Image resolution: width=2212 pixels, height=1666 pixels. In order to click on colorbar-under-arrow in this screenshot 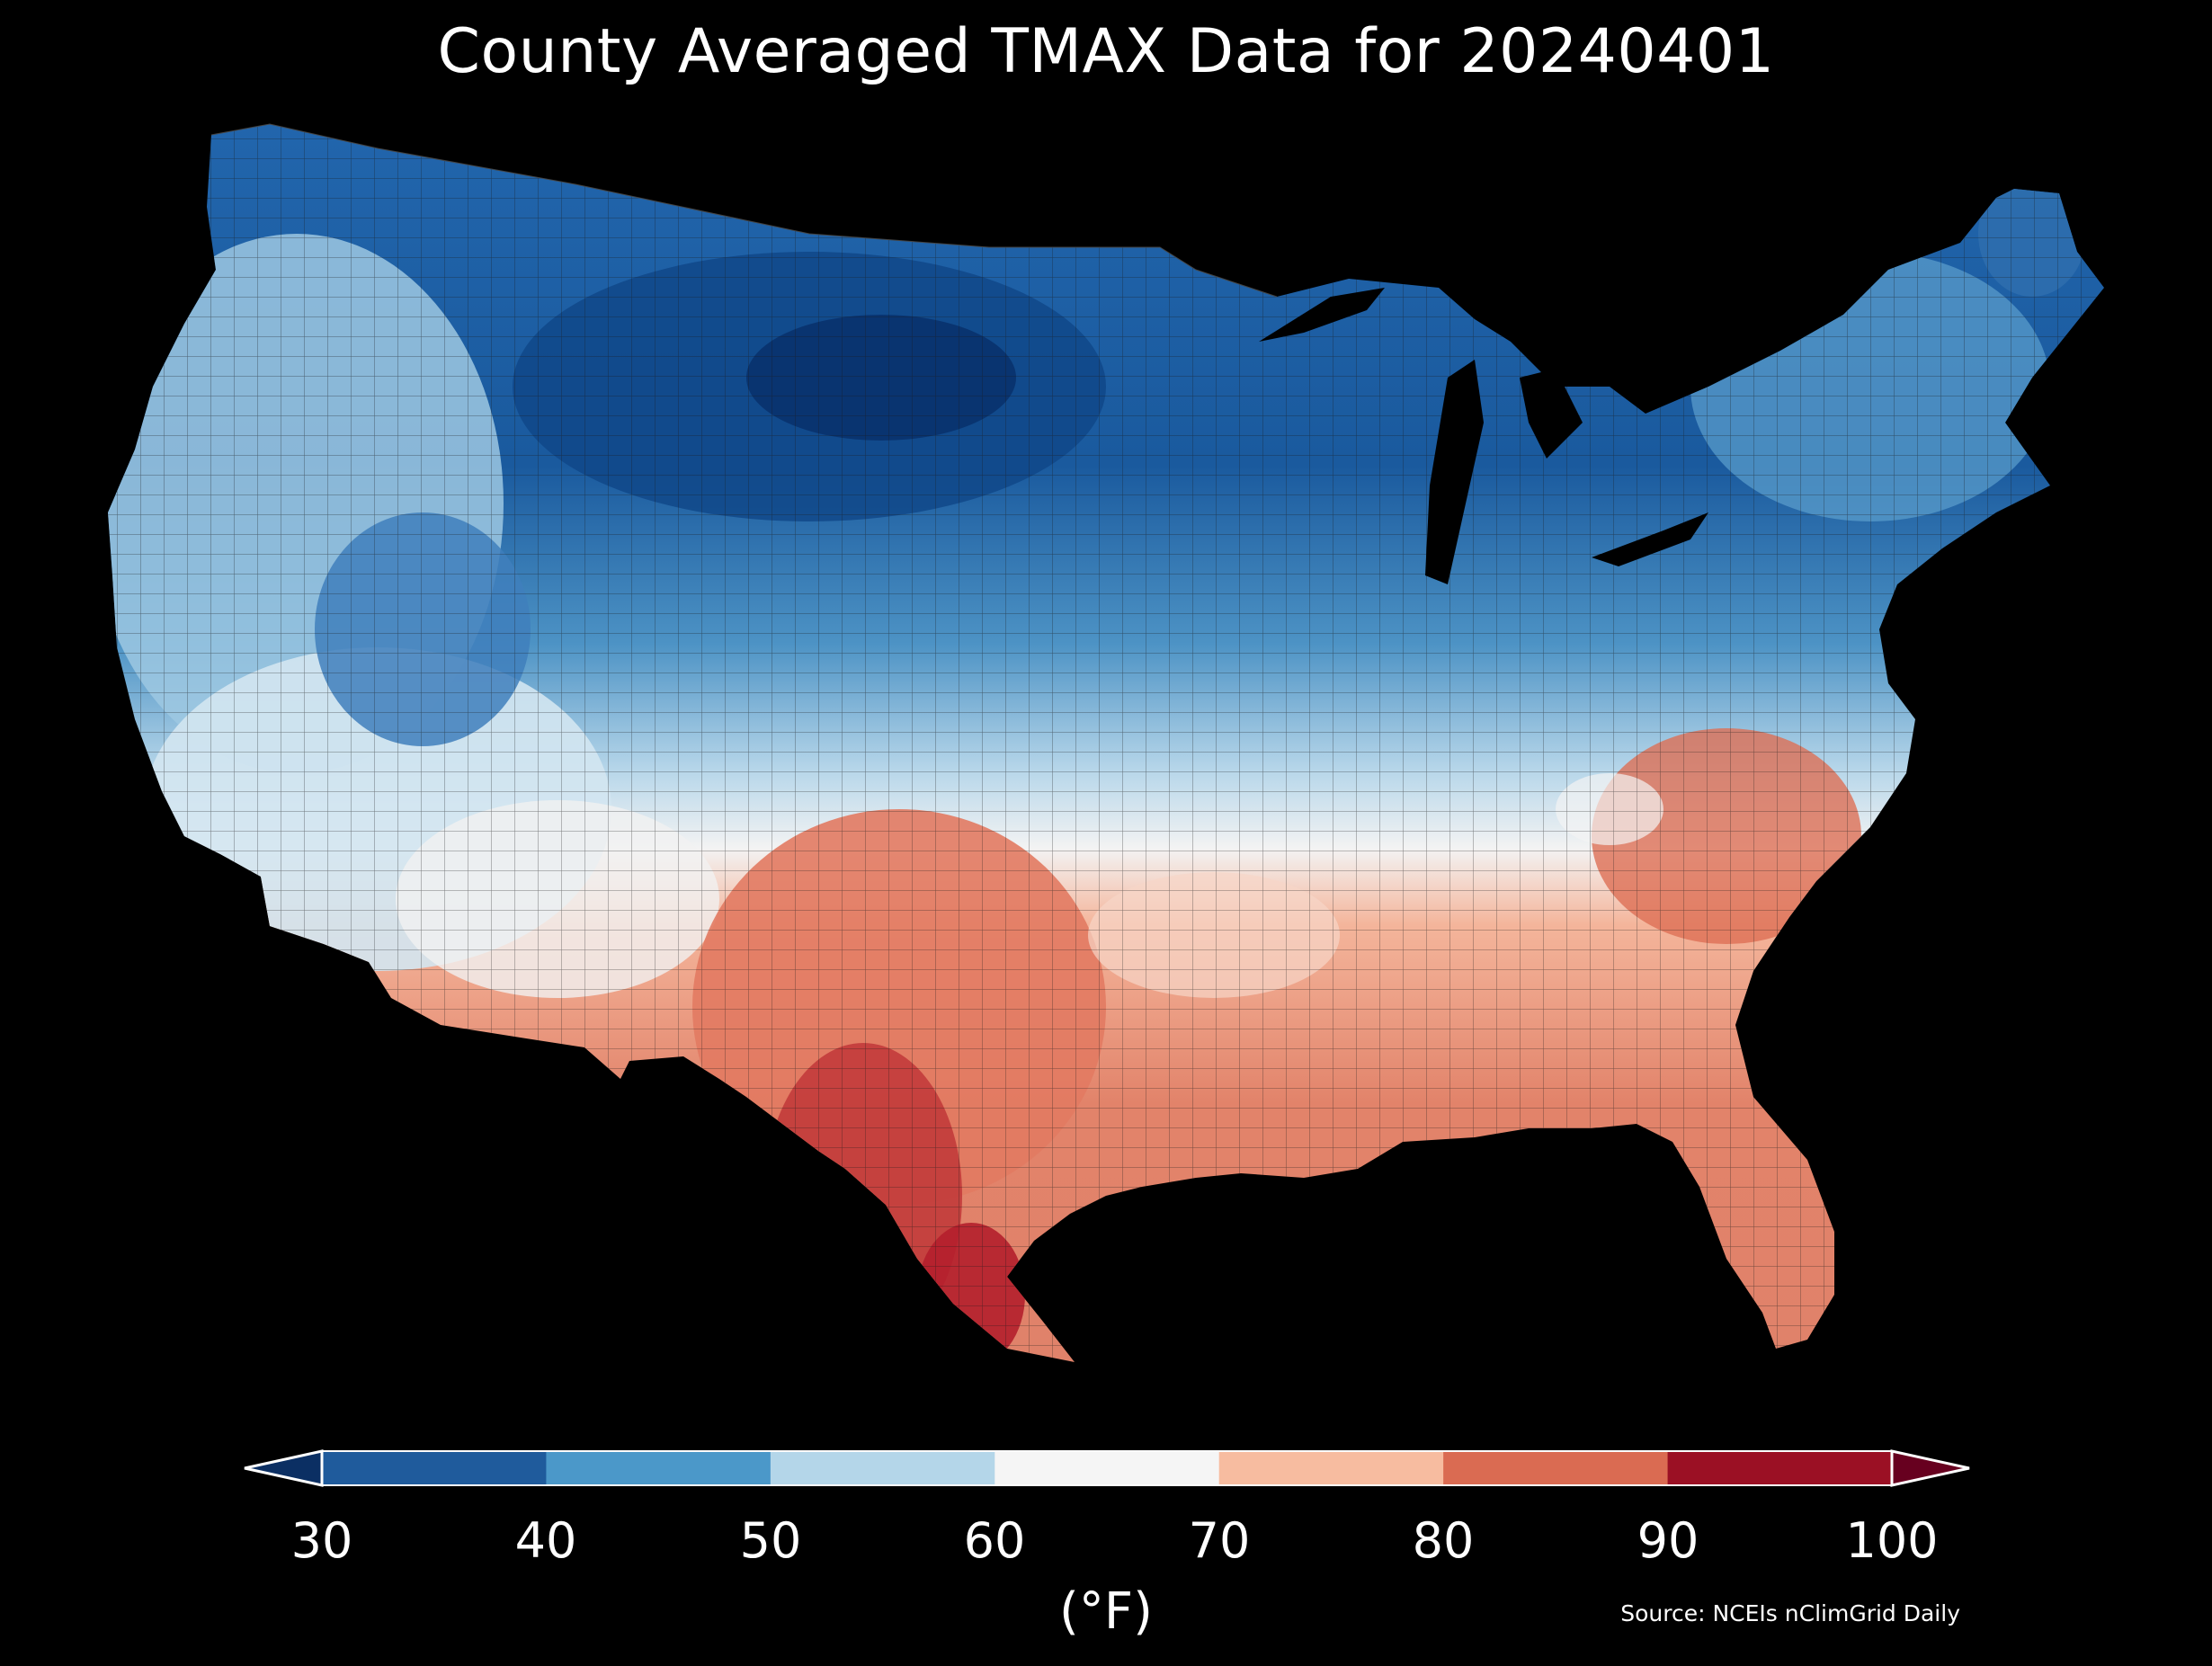, I will do `click(284, 1468)`.